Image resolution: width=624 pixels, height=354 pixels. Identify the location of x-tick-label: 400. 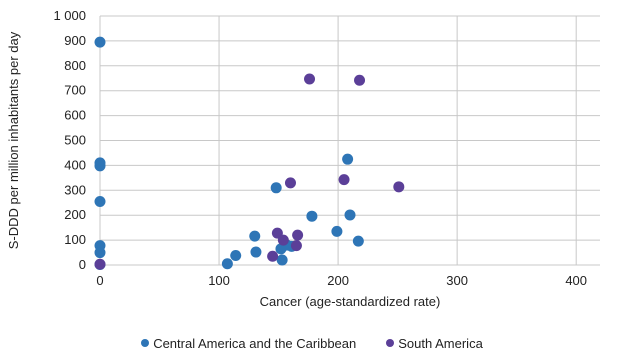
(576, 280).